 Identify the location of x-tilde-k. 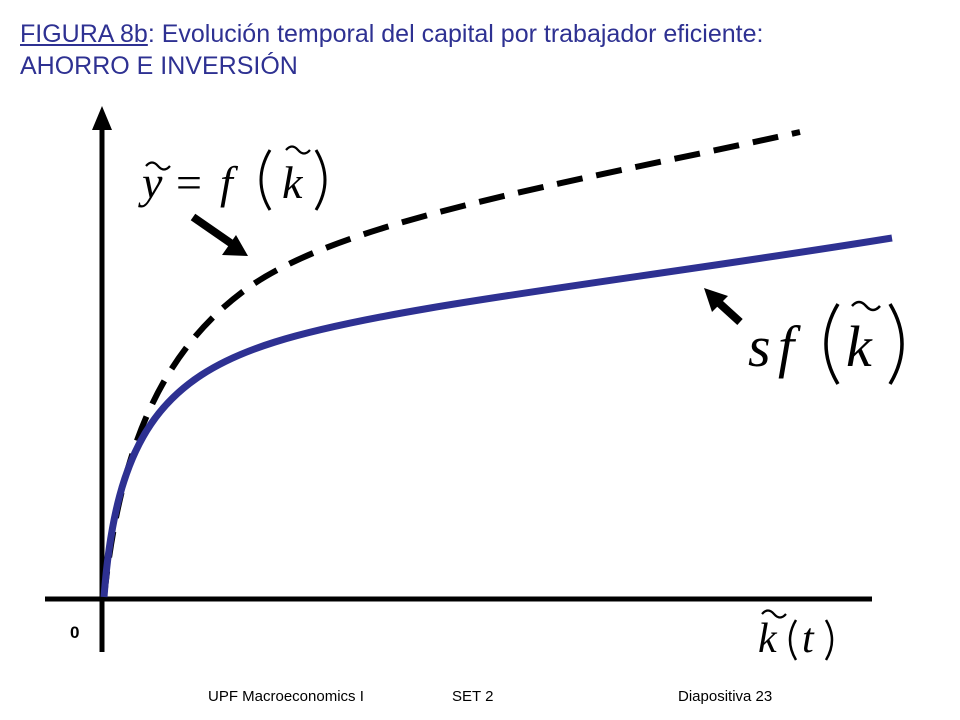
(774, 614).